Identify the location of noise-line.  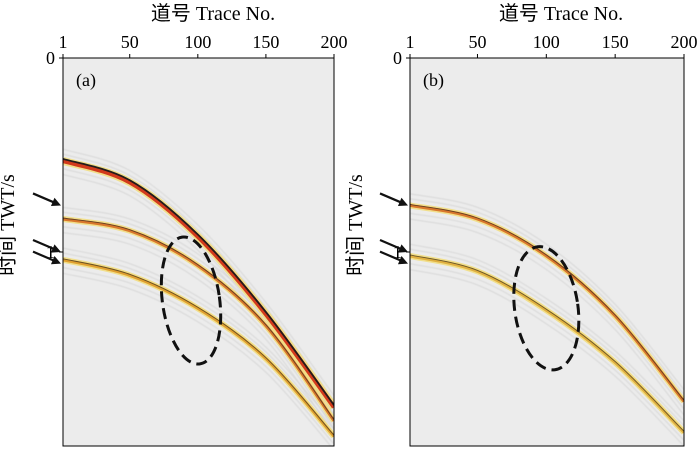
(197, 359).